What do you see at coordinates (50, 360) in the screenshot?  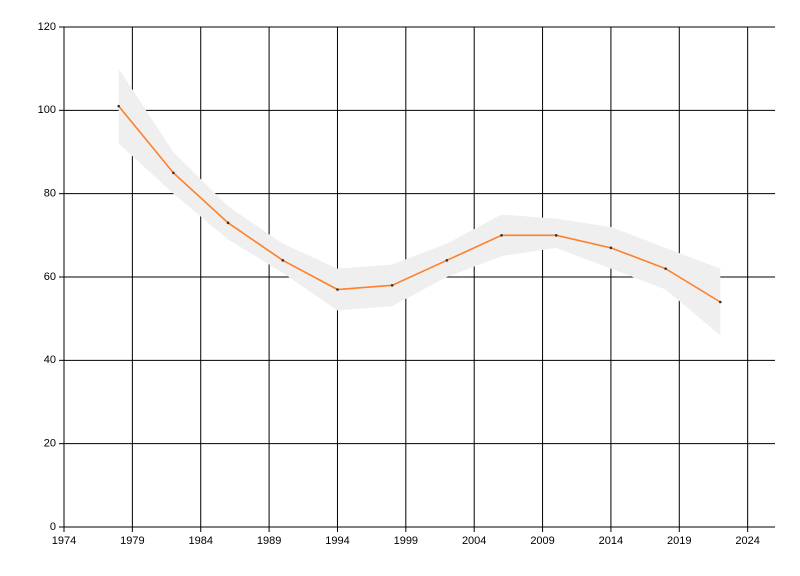 I see `y-tick-label: 40` at bounding box center [50, 360].